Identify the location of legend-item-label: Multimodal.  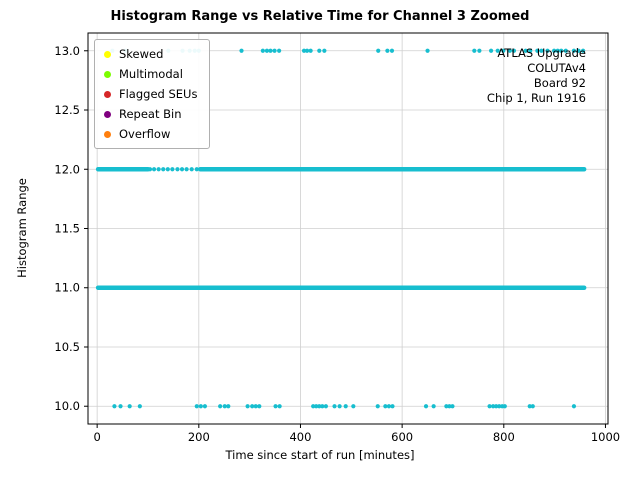
(151, 74).